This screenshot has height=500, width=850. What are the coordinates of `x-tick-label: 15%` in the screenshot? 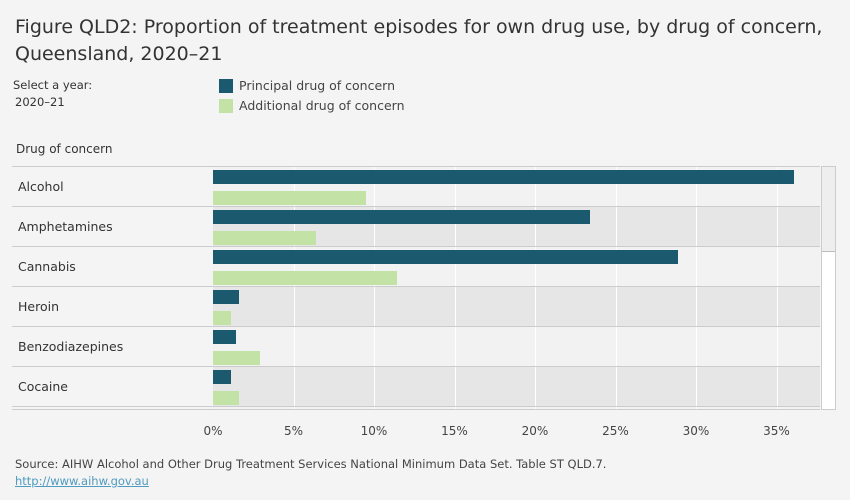 It's located at (454, 431).